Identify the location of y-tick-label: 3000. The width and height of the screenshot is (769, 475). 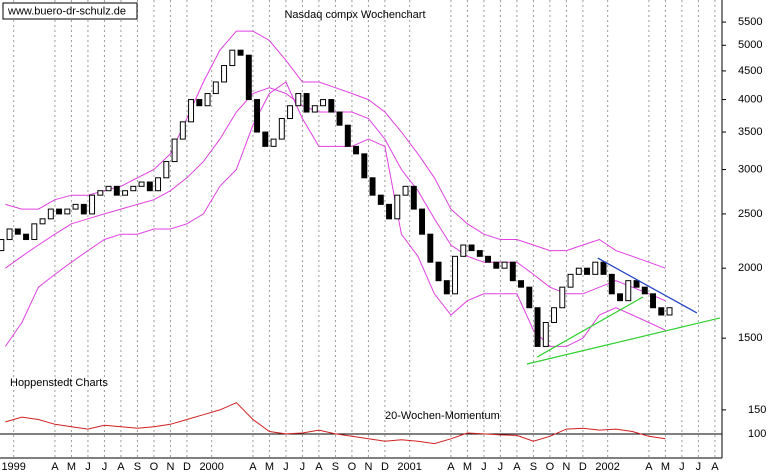
(750, 169).